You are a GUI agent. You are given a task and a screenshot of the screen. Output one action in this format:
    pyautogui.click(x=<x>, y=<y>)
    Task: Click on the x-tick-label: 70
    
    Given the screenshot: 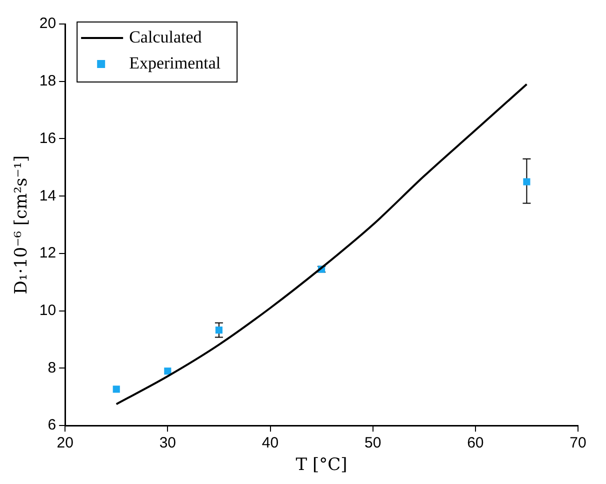 What is the action you would take?
    pyautogui.click(x=578, y=443)
    